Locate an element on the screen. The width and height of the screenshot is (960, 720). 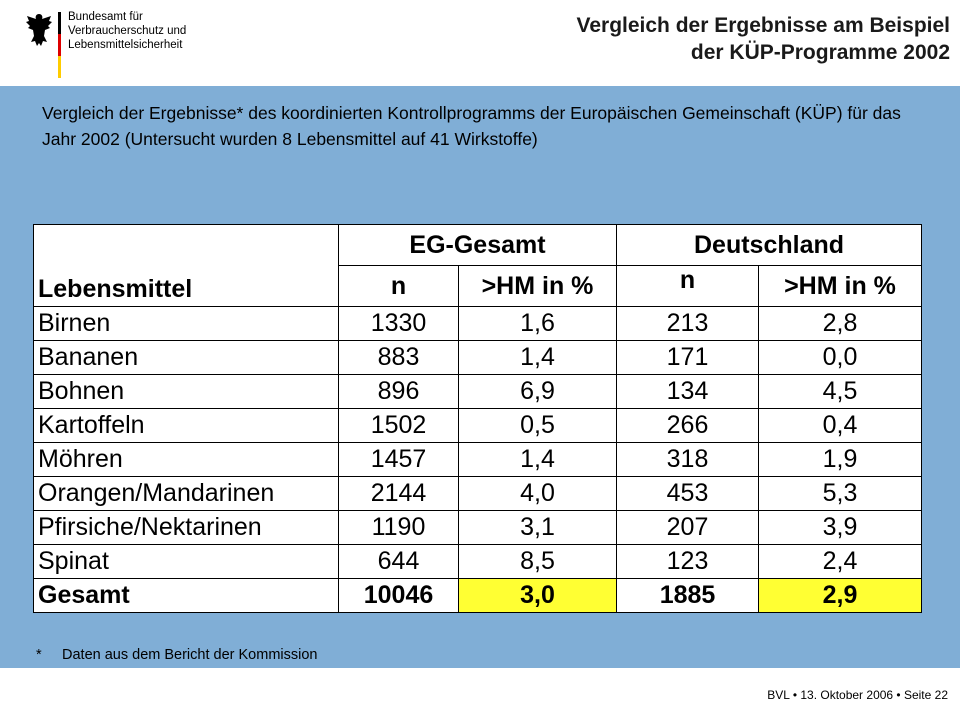
column-header-eg-n: n is located at coordinates (398, 286).